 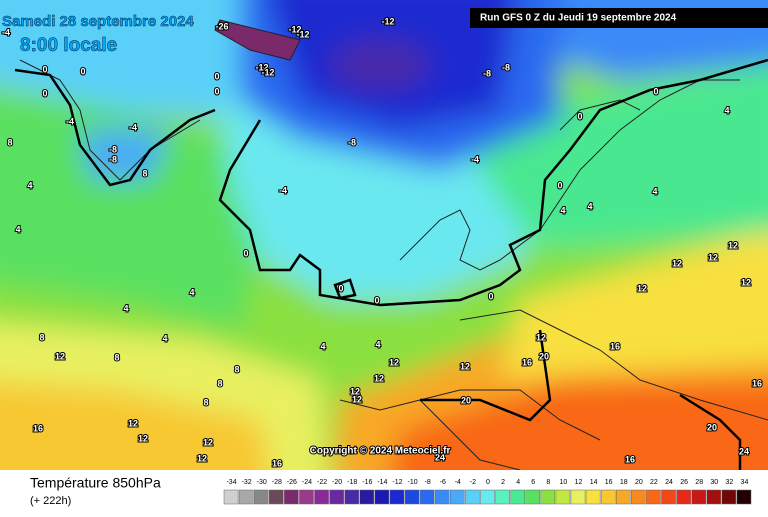 I want to click on legend-label: -18, so click(x=352, y=482).